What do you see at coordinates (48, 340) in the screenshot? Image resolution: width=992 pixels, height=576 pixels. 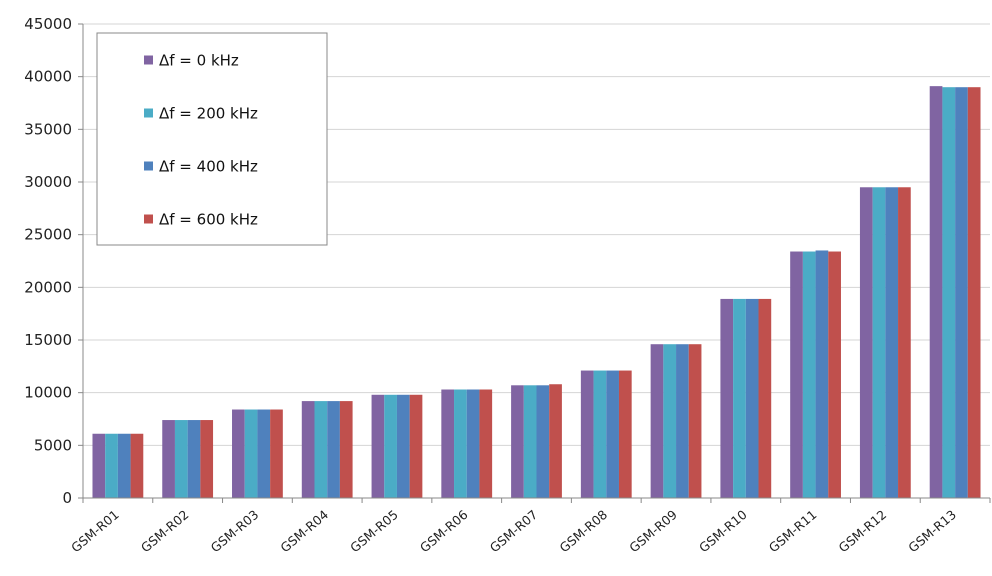 I see `y-tick-label: 15000` at bounding box center [48, 340].